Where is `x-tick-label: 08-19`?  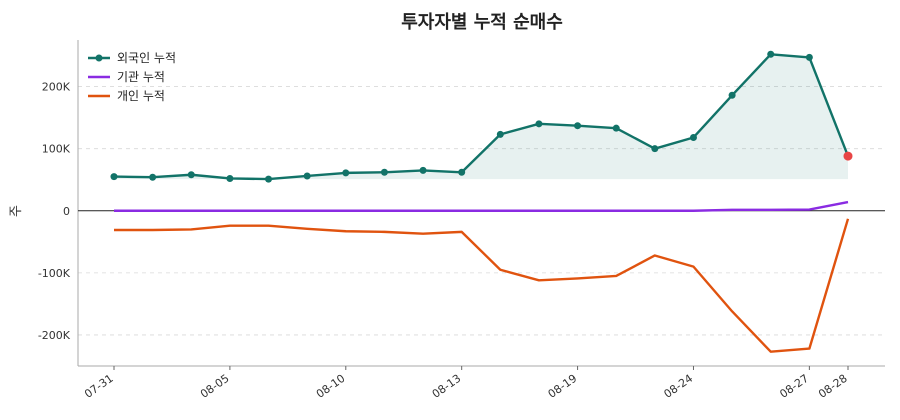
x-tick-label: 08-19 is located at coordinates (563, 386).